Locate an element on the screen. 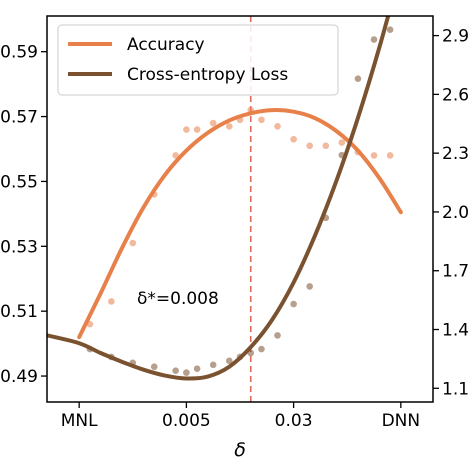  left-y-tick-label-1: 0.51 is located at coordinates (19, 312).